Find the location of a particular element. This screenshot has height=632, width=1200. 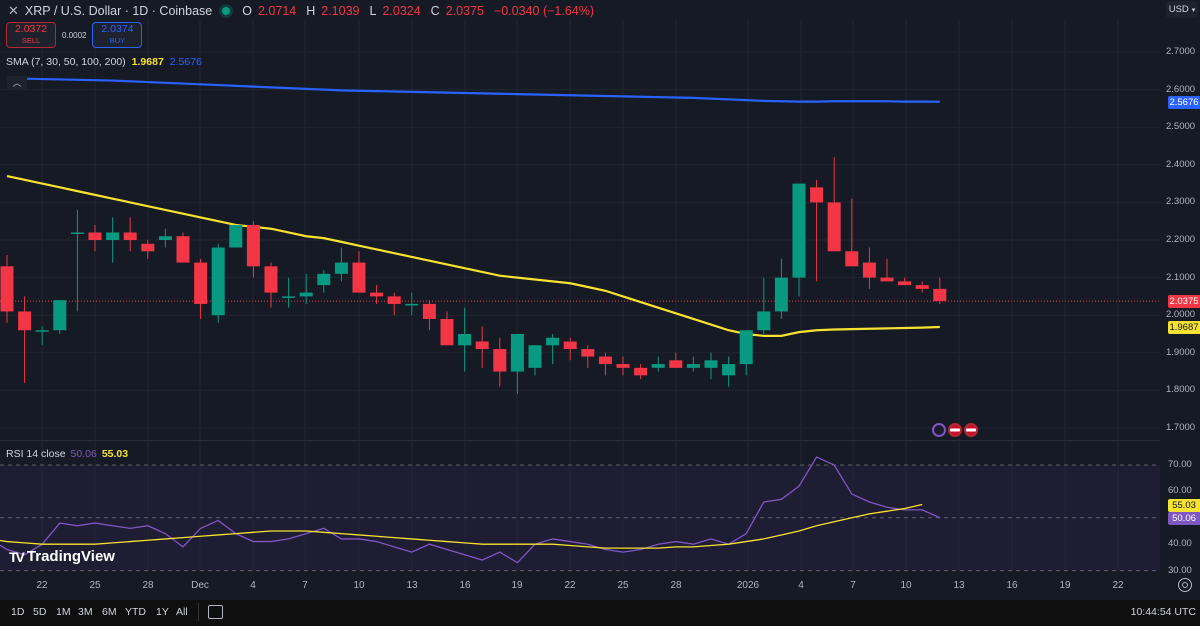

pane-divider is located at coordinates (580, 440).